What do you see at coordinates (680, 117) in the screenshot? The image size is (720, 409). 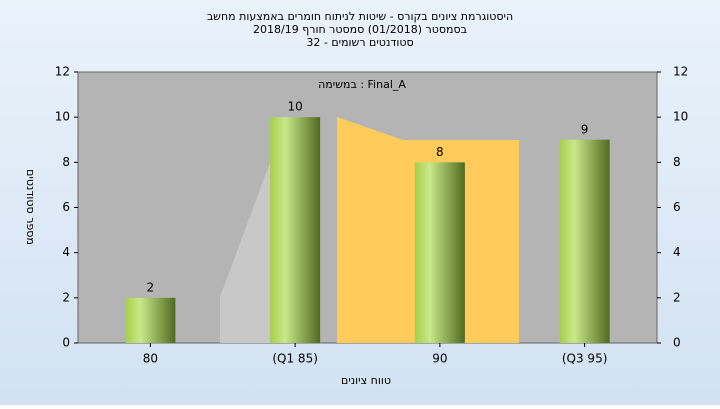 I see `y2-tick-label: 10` at bounding box center [680, 117].